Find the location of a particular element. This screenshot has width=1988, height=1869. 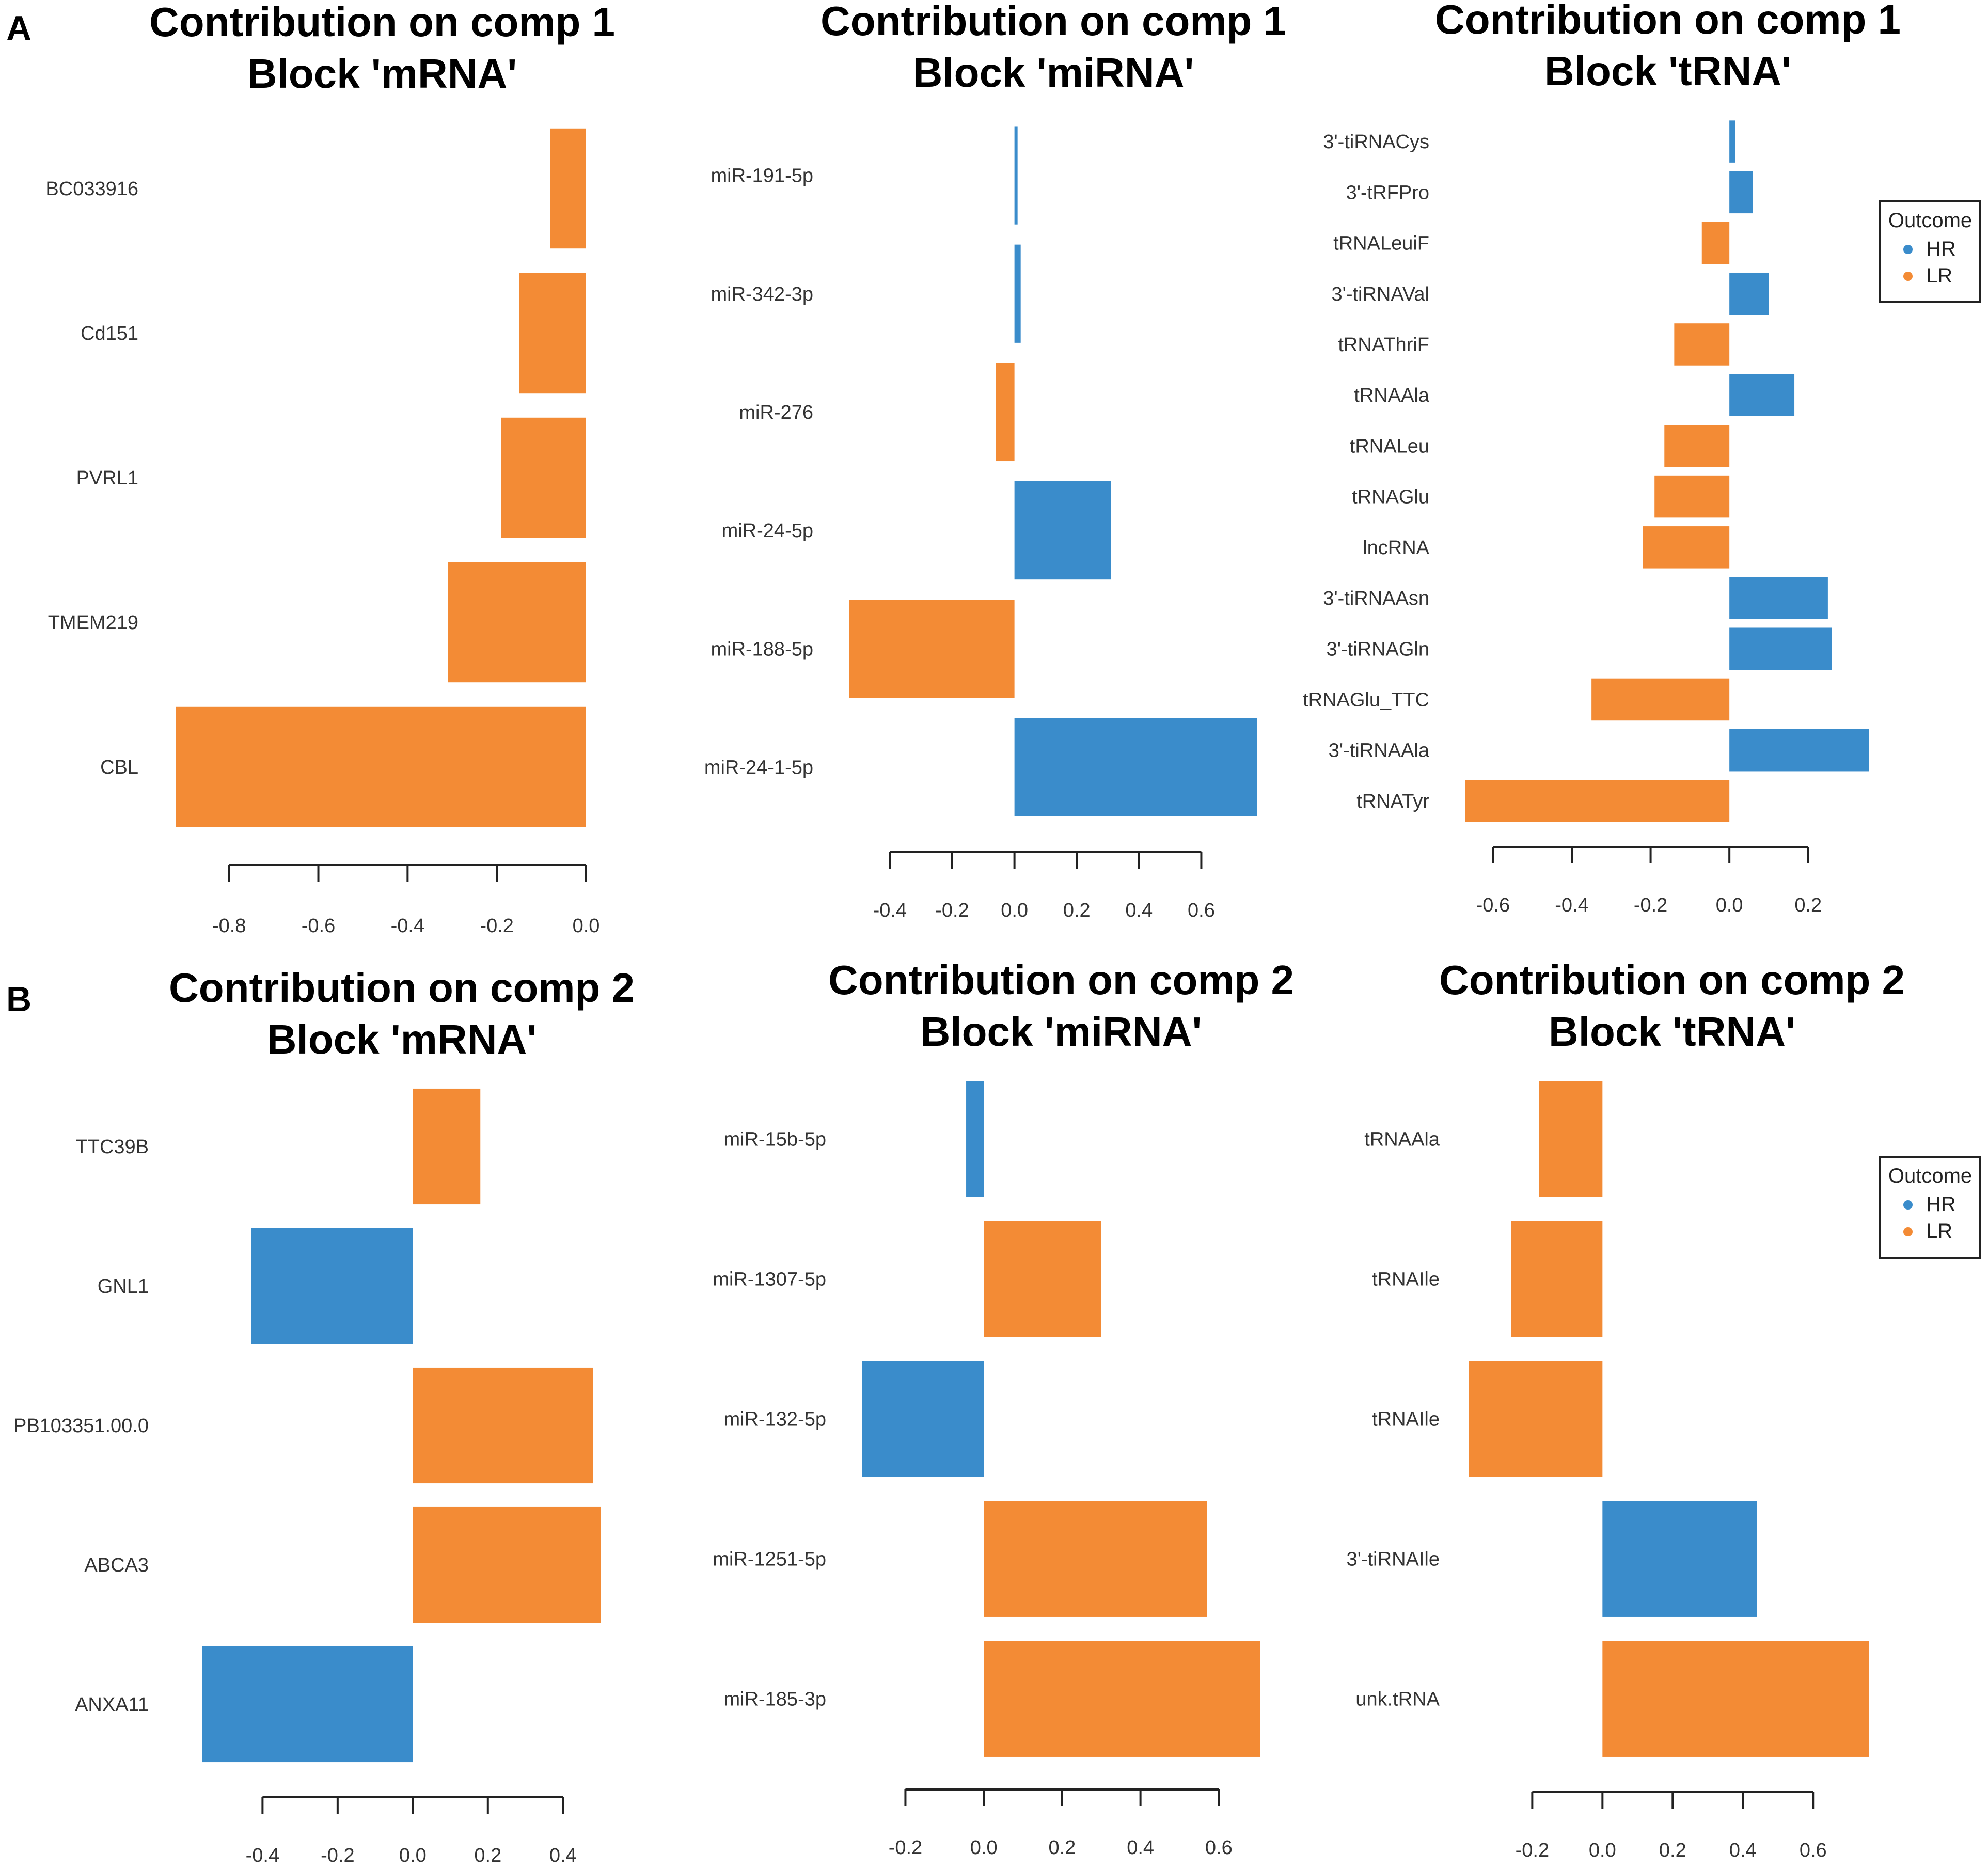

category-label: GNL1 is located at coordinates (123, 1286).